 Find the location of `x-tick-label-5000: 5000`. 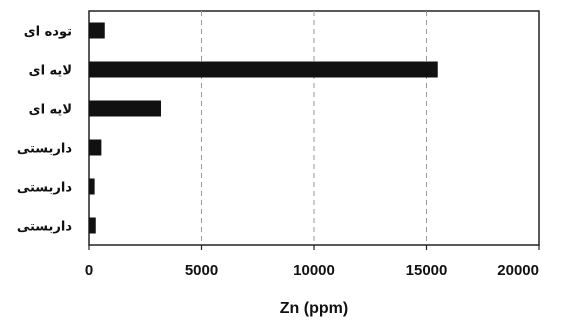

x-tick-label-5000: 5000 is located at coordinates (201, 270).